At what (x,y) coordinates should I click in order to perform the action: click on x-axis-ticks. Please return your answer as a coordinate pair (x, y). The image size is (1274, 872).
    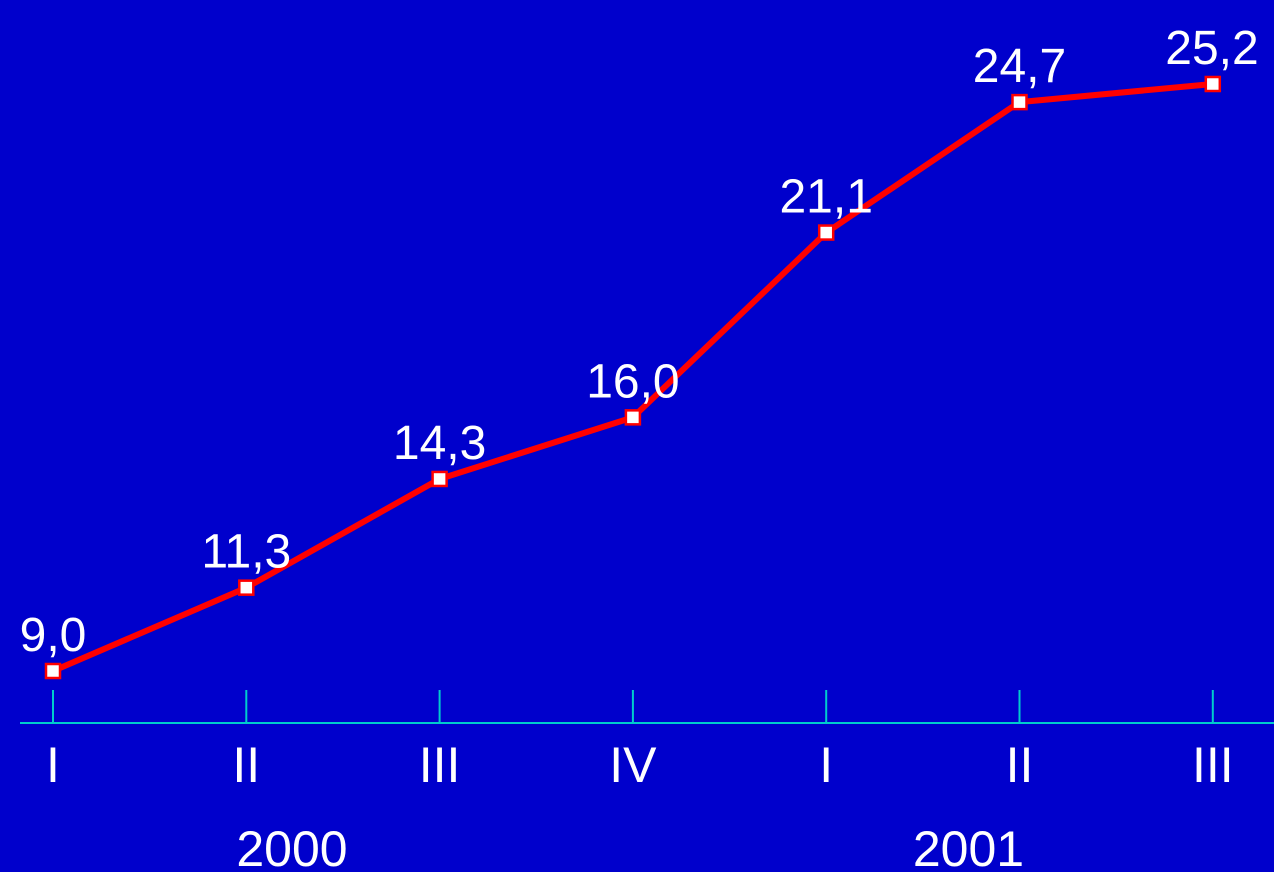
    Looking at the image, I should click on (633, 706).